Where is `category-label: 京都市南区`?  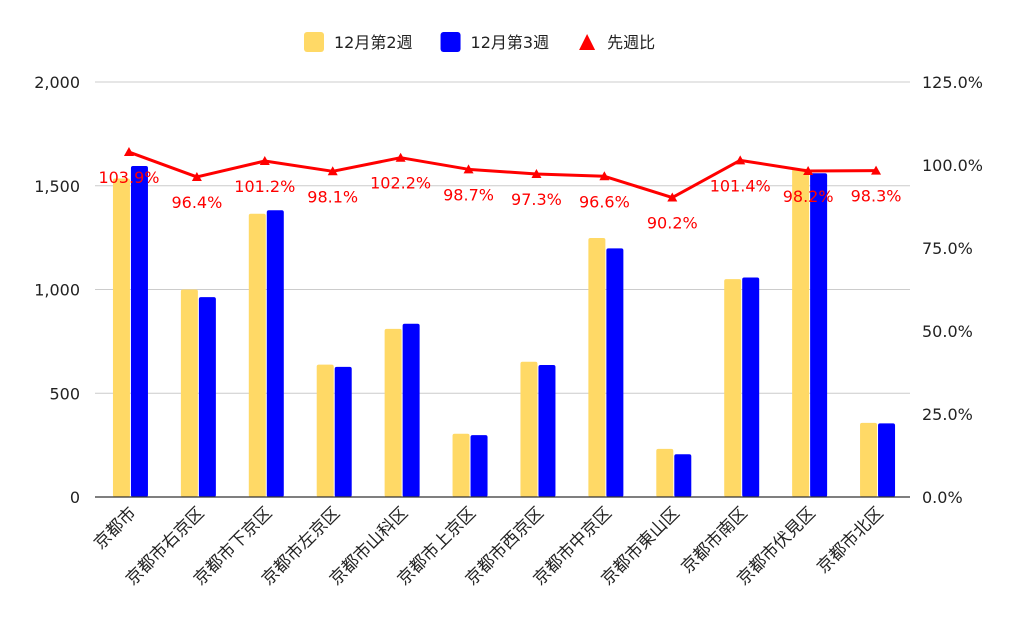 category-label: 京都市南区 is located at coordinates (714, 540).